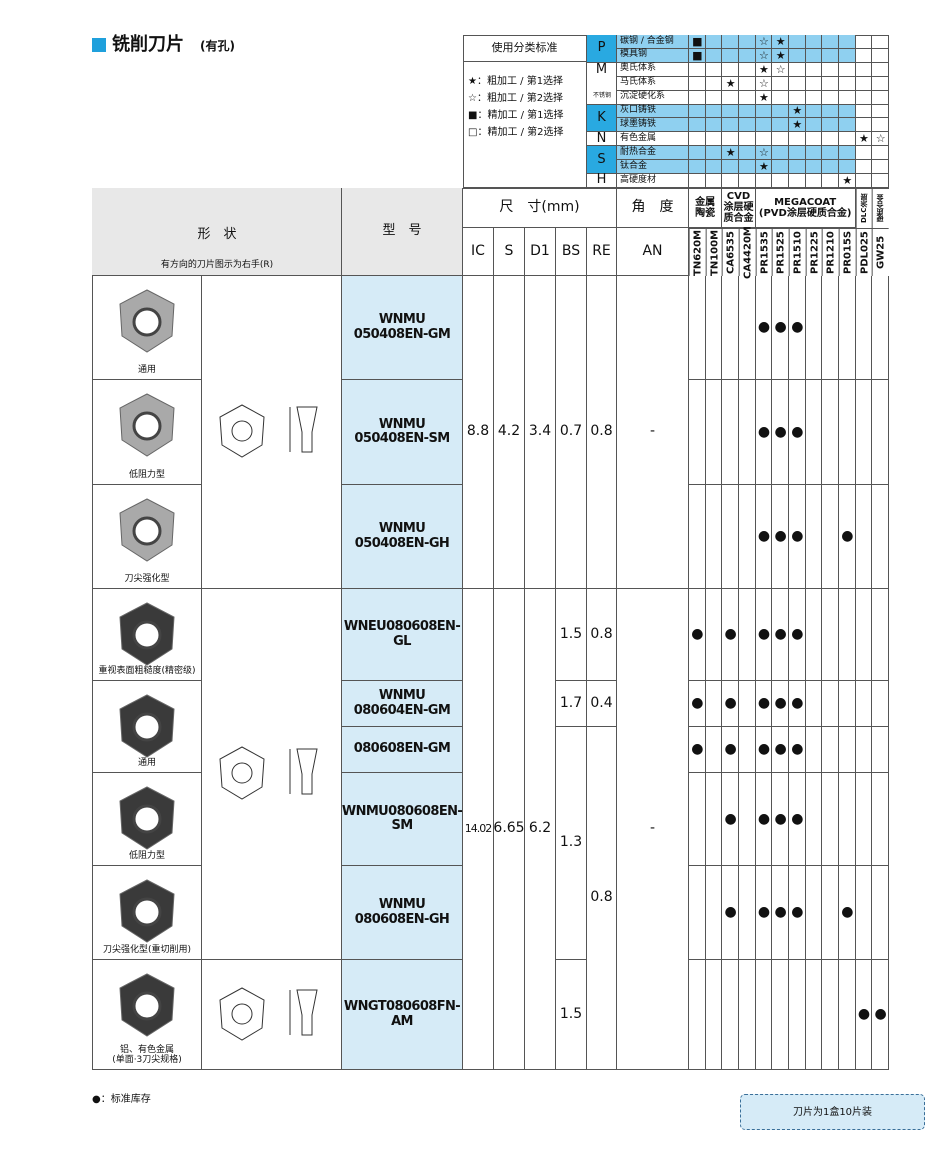  Describe the element at coordinates (402, 232) in the screenshot. I see `model-heading: 型 号` at that location.